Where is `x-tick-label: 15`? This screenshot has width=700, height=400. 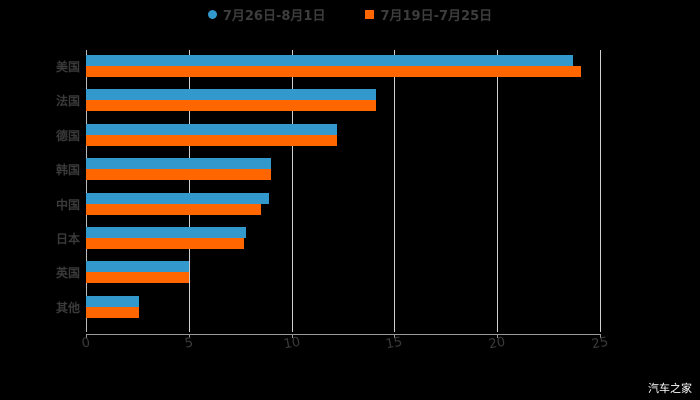
x-tick-label: 15 is located at coordinates (394, 343).